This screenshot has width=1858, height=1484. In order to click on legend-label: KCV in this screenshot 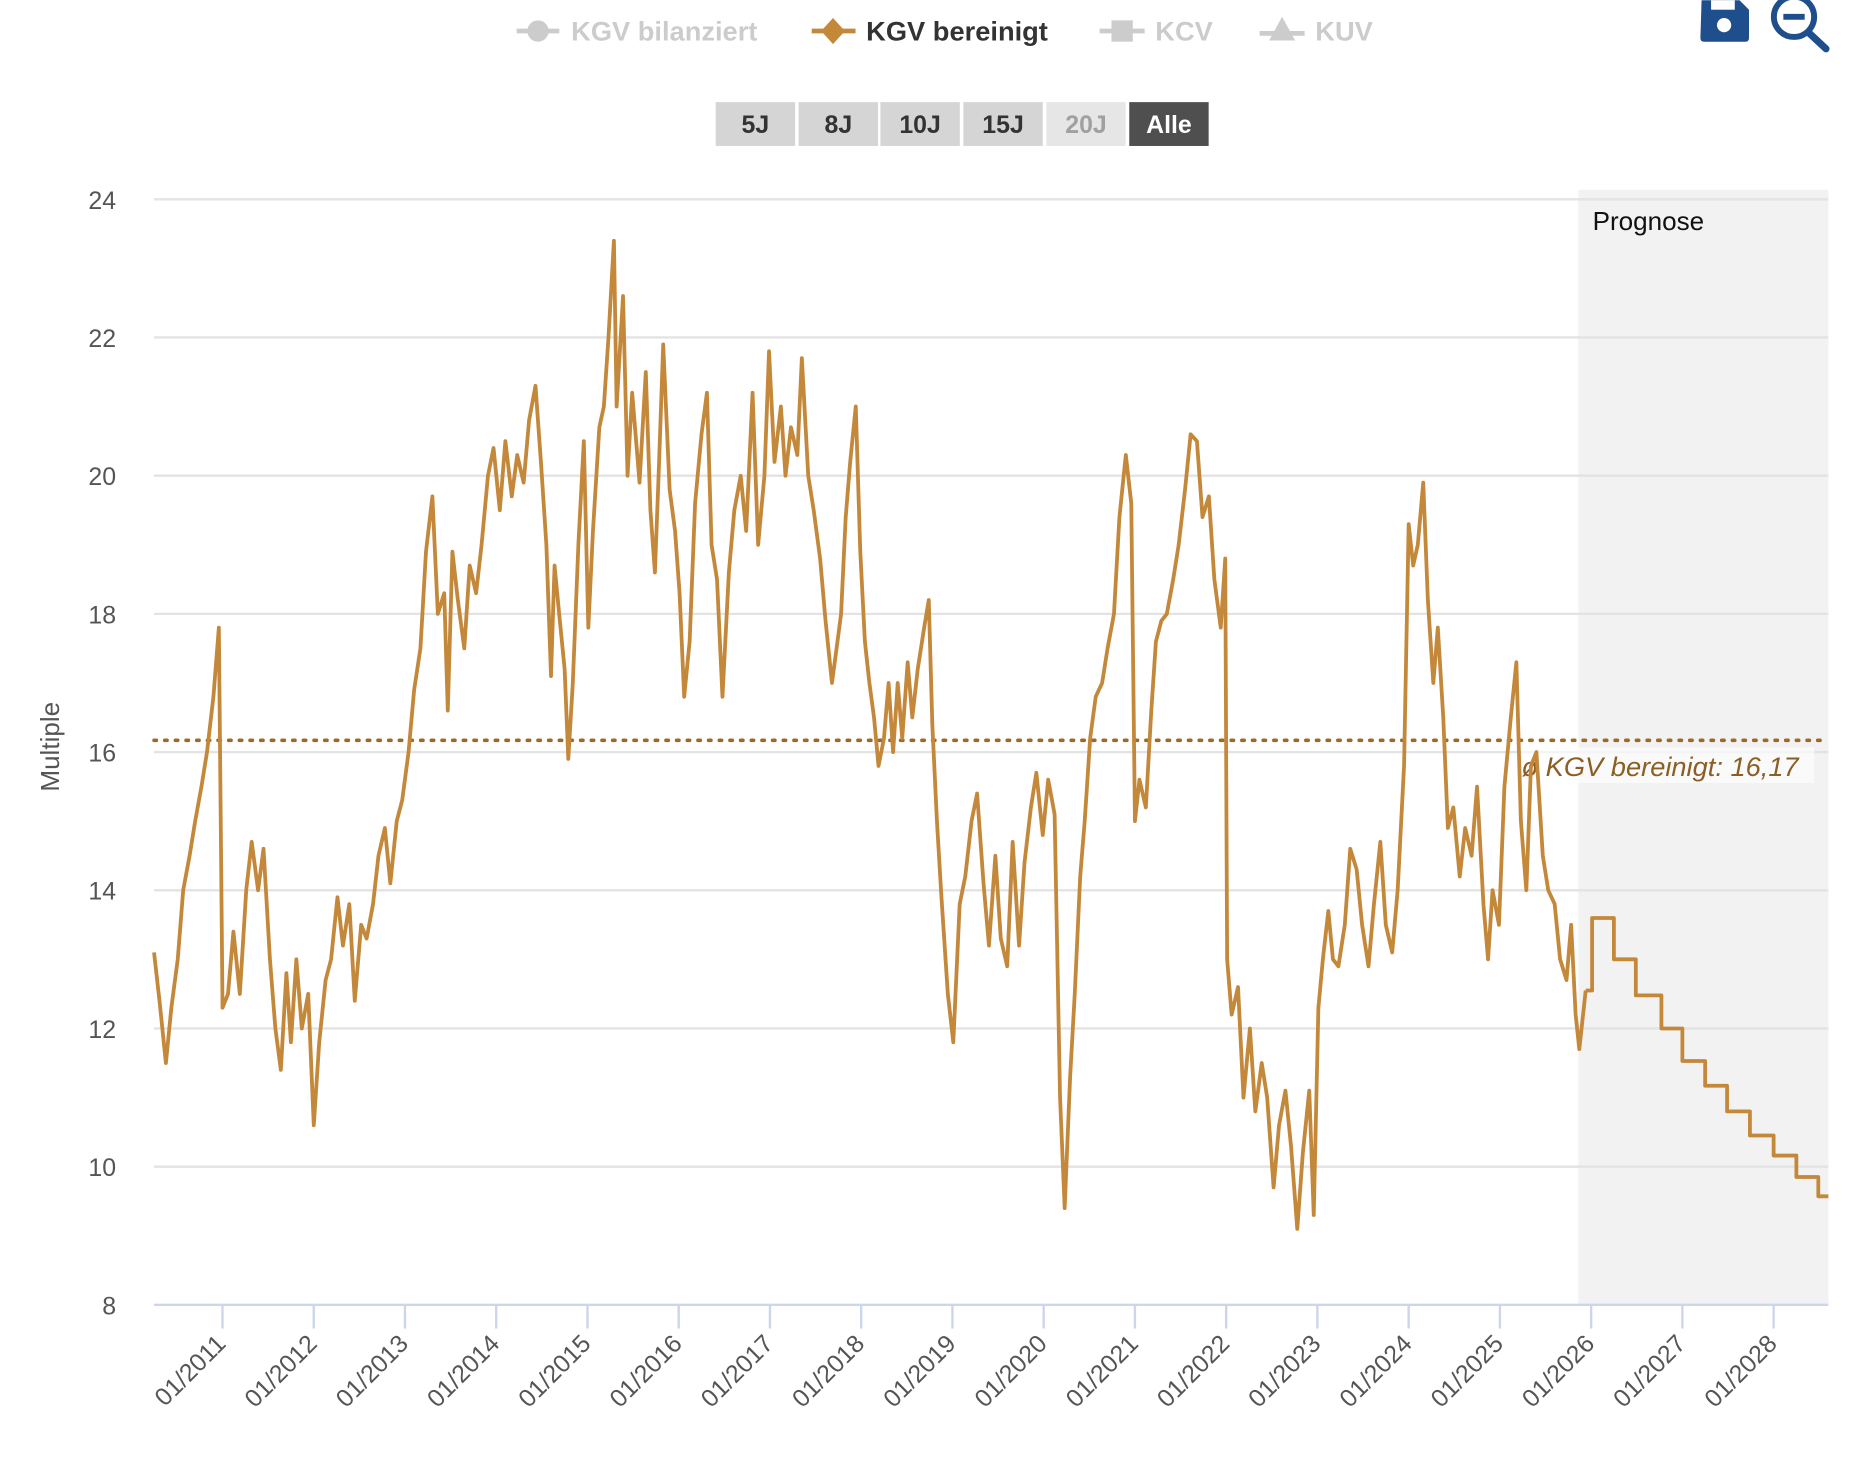, I will do `click(1184, 31)`.